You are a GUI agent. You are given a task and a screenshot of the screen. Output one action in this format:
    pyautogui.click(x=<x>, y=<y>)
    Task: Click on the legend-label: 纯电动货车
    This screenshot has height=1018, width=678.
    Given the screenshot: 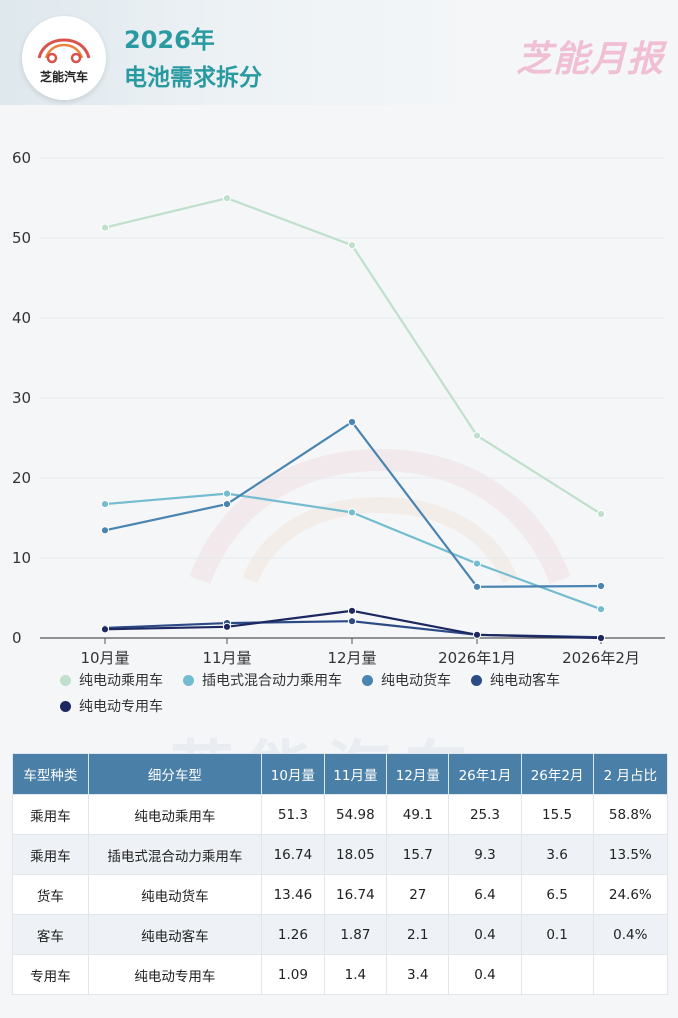 What is the action you would take?
    pyautogui.click(x=416, y=681)
    